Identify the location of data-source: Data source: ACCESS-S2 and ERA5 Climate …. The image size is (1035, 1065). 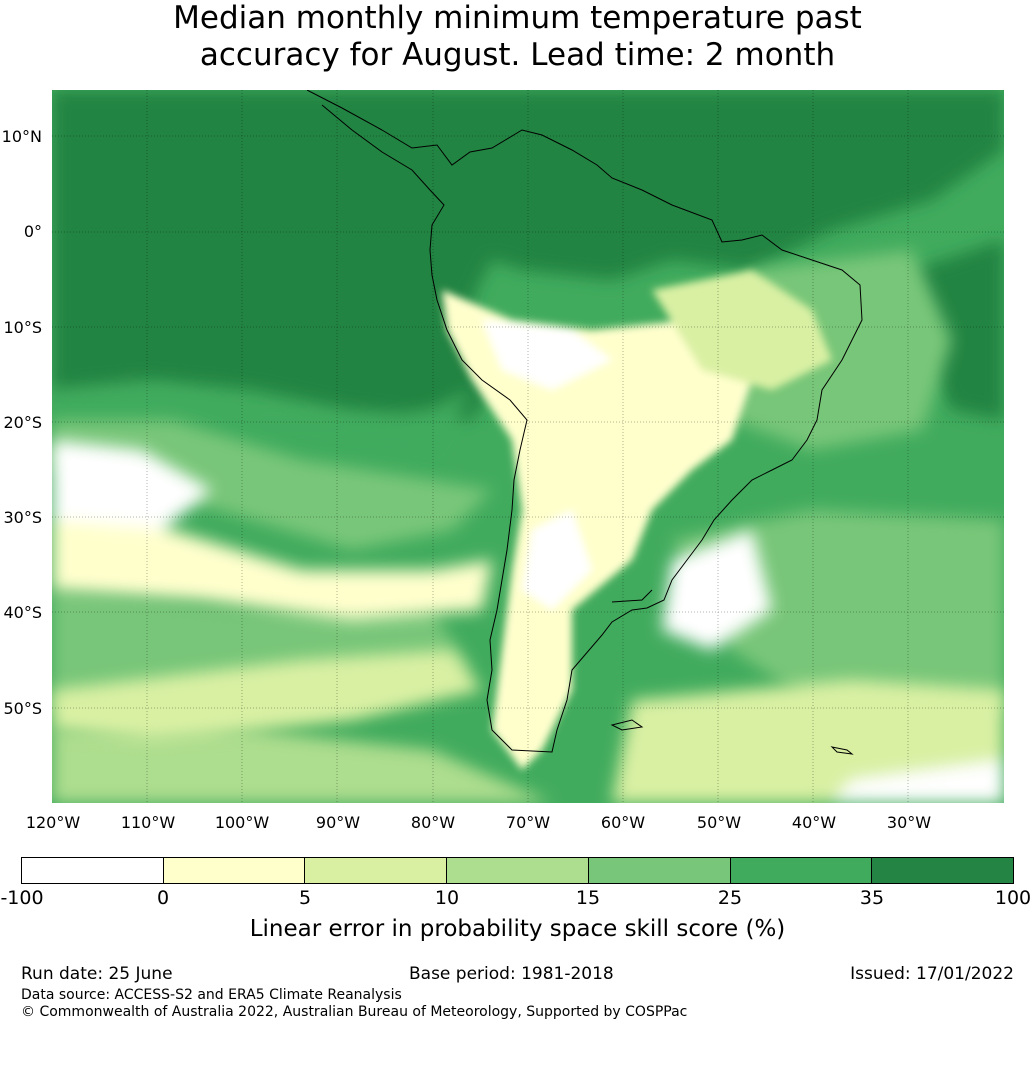
(211, 995).